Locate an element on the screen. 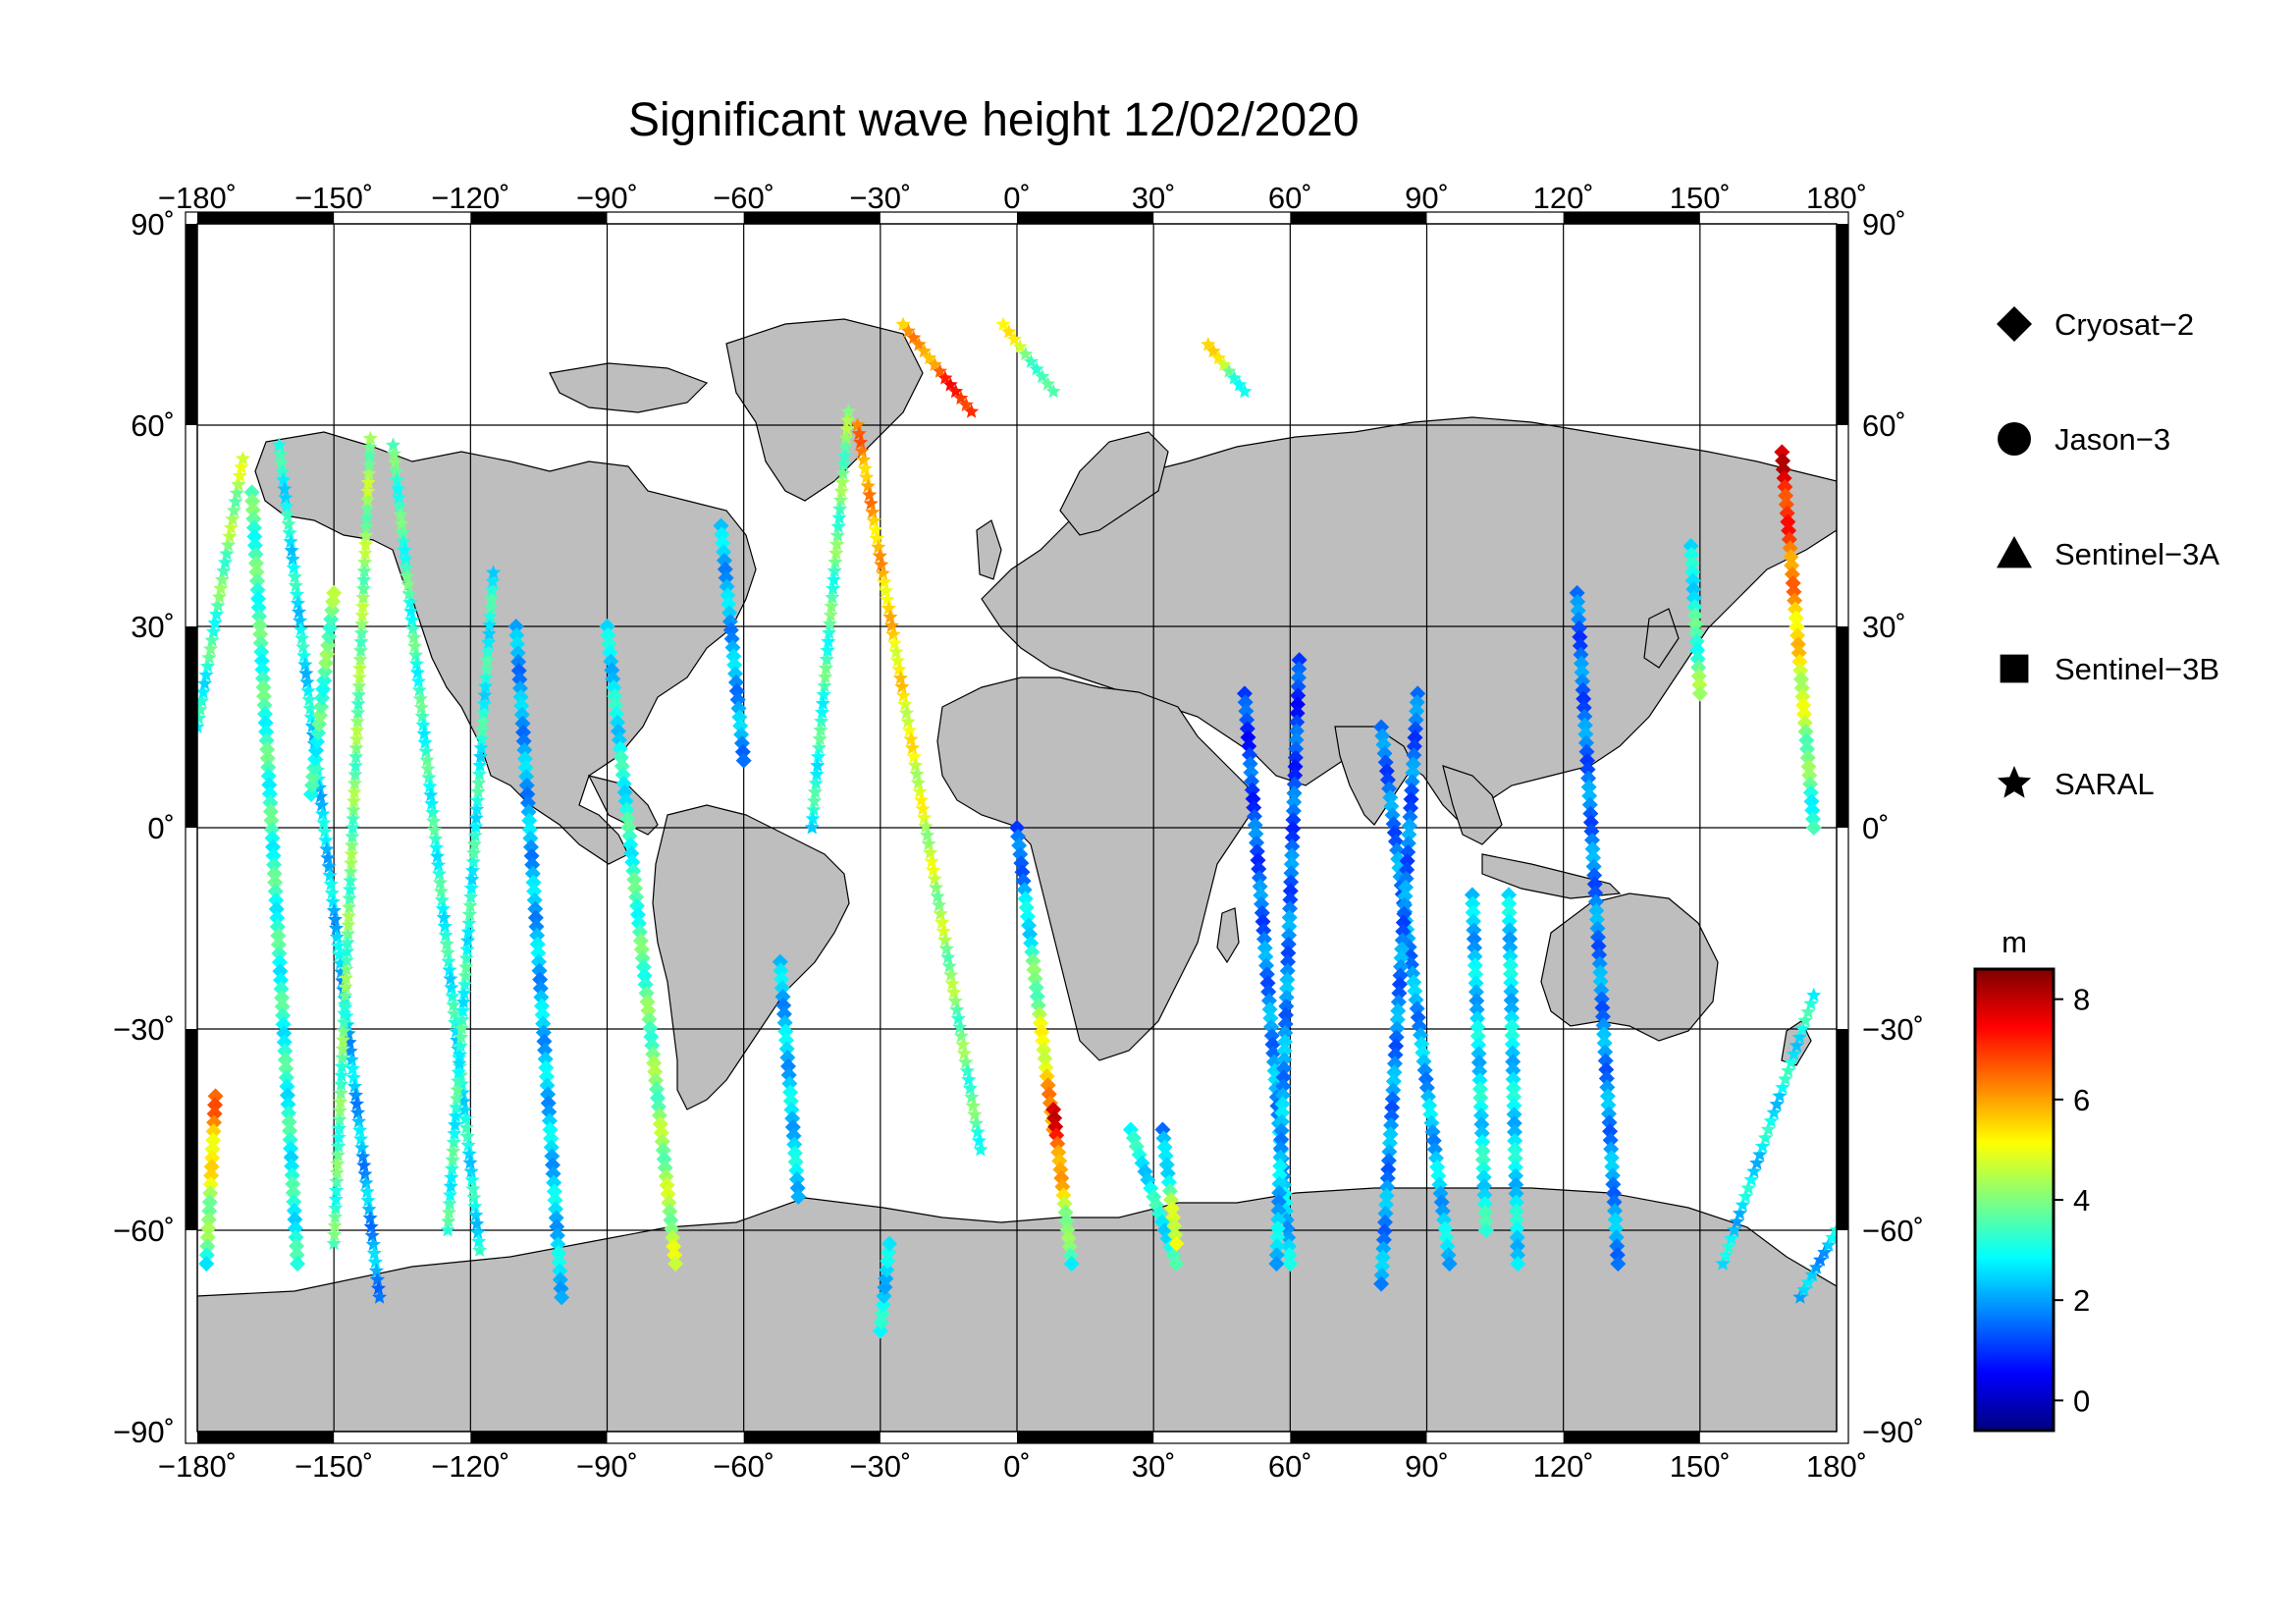 The image size is (2296, 1623). colorbar-tick-label: 0 is located at coordinates (2081, 1400).